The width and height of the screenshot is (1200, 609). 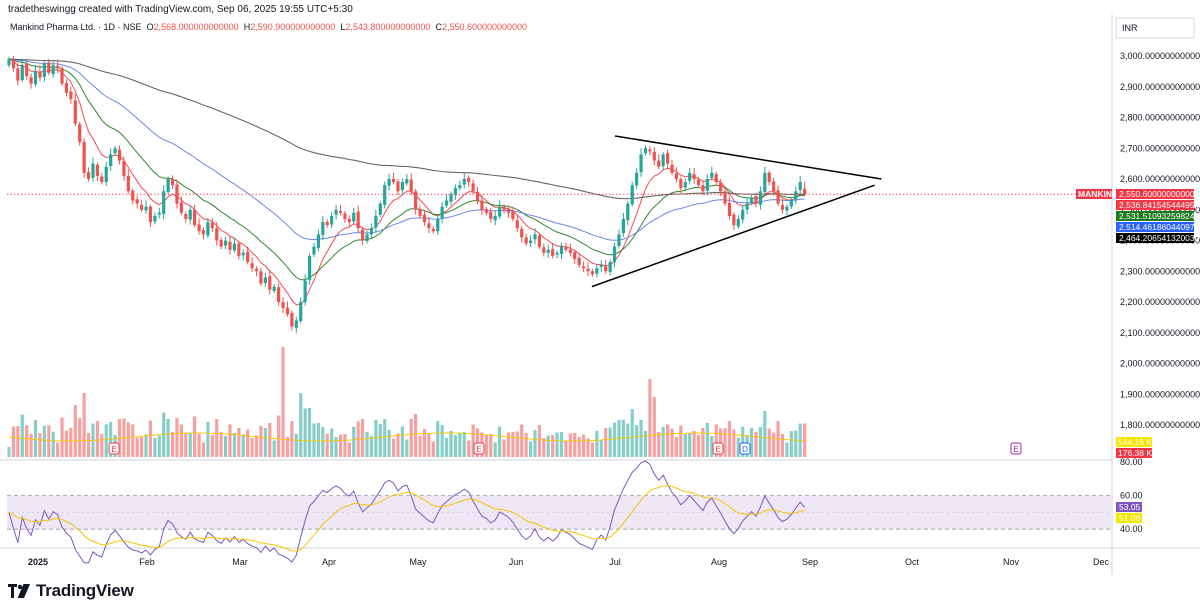 What do you see at coordinates (479, 448) in the screenshot?
I see `event-marker` at bounding box center [479, 448].